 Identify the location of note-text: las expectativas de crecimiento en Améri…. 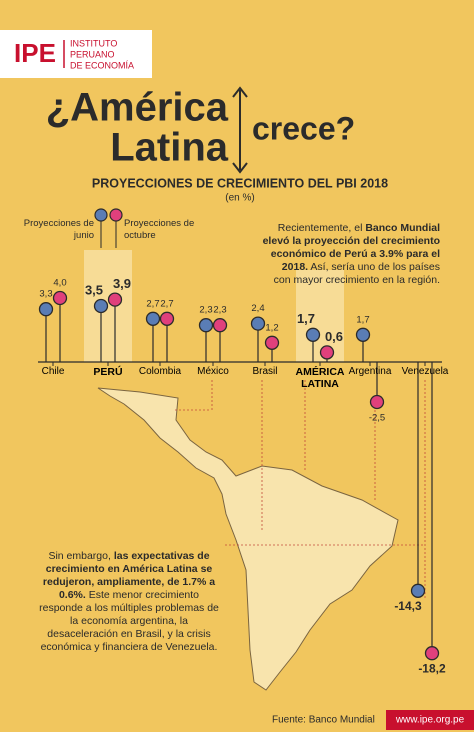
(129, 575).